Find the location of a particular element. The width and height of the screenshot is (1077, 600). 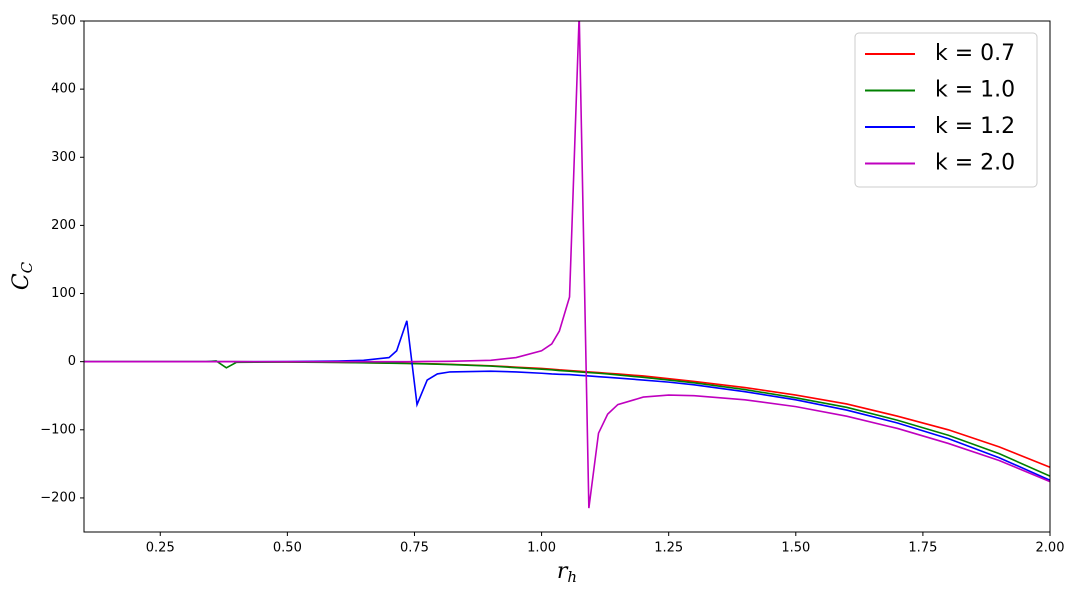

y-tick-label: 0 is located at coordinates (72, 361).